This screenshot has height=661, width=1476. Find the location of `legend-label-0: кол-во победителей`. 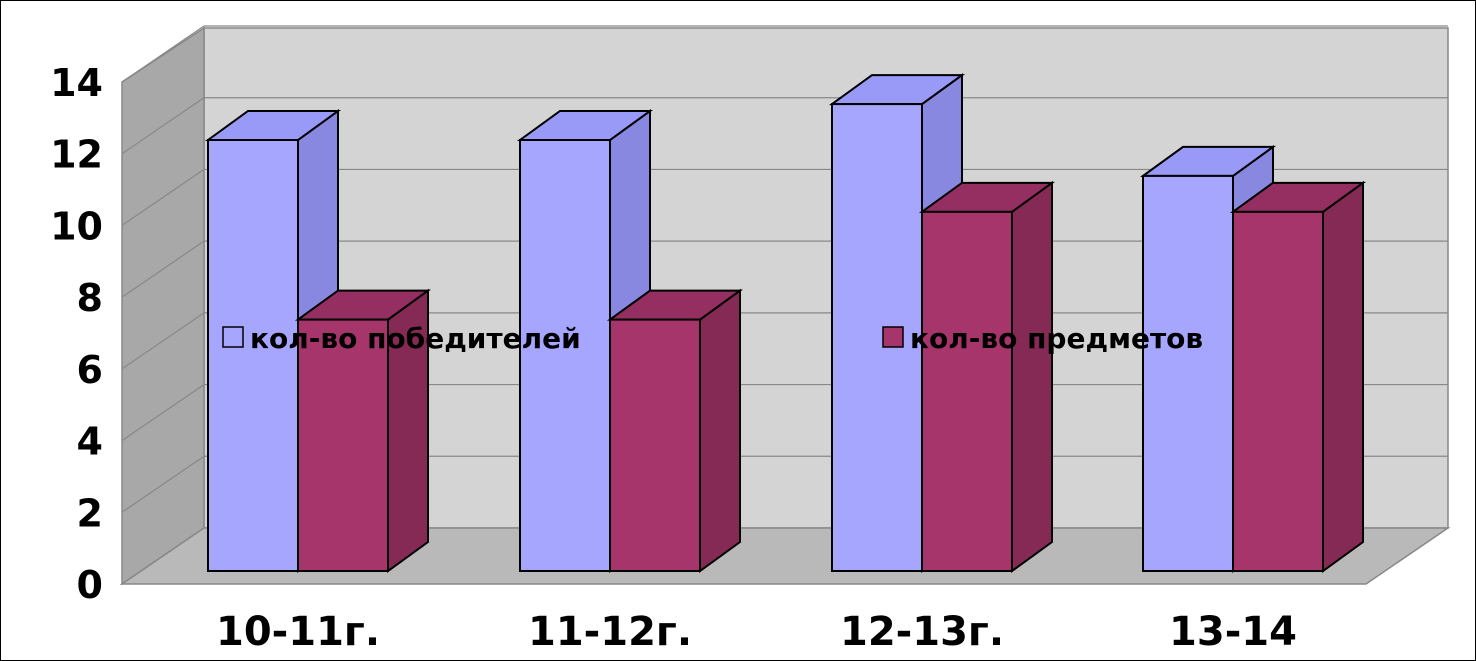

legend-label-0: кол-во победителей is located at coordinates (415, 338).